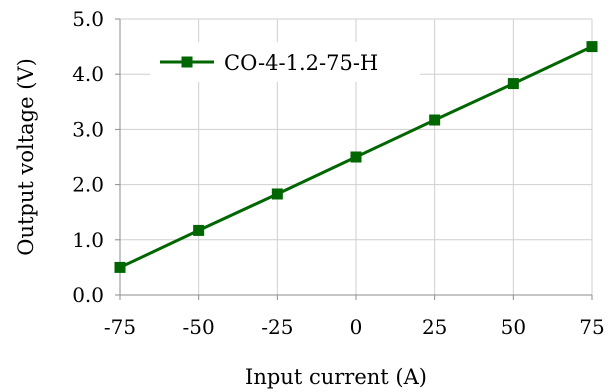  Describe the element at coordinates (434, 327) in the screenshot. I see `x-tick-label: 25` at that location.